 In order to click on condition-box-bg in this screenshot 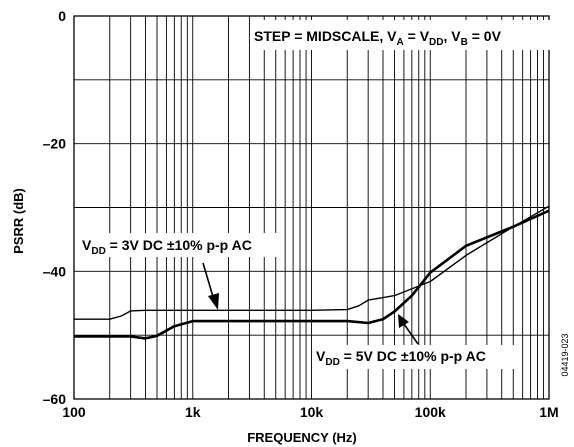, I will do `click(400, 35)`.